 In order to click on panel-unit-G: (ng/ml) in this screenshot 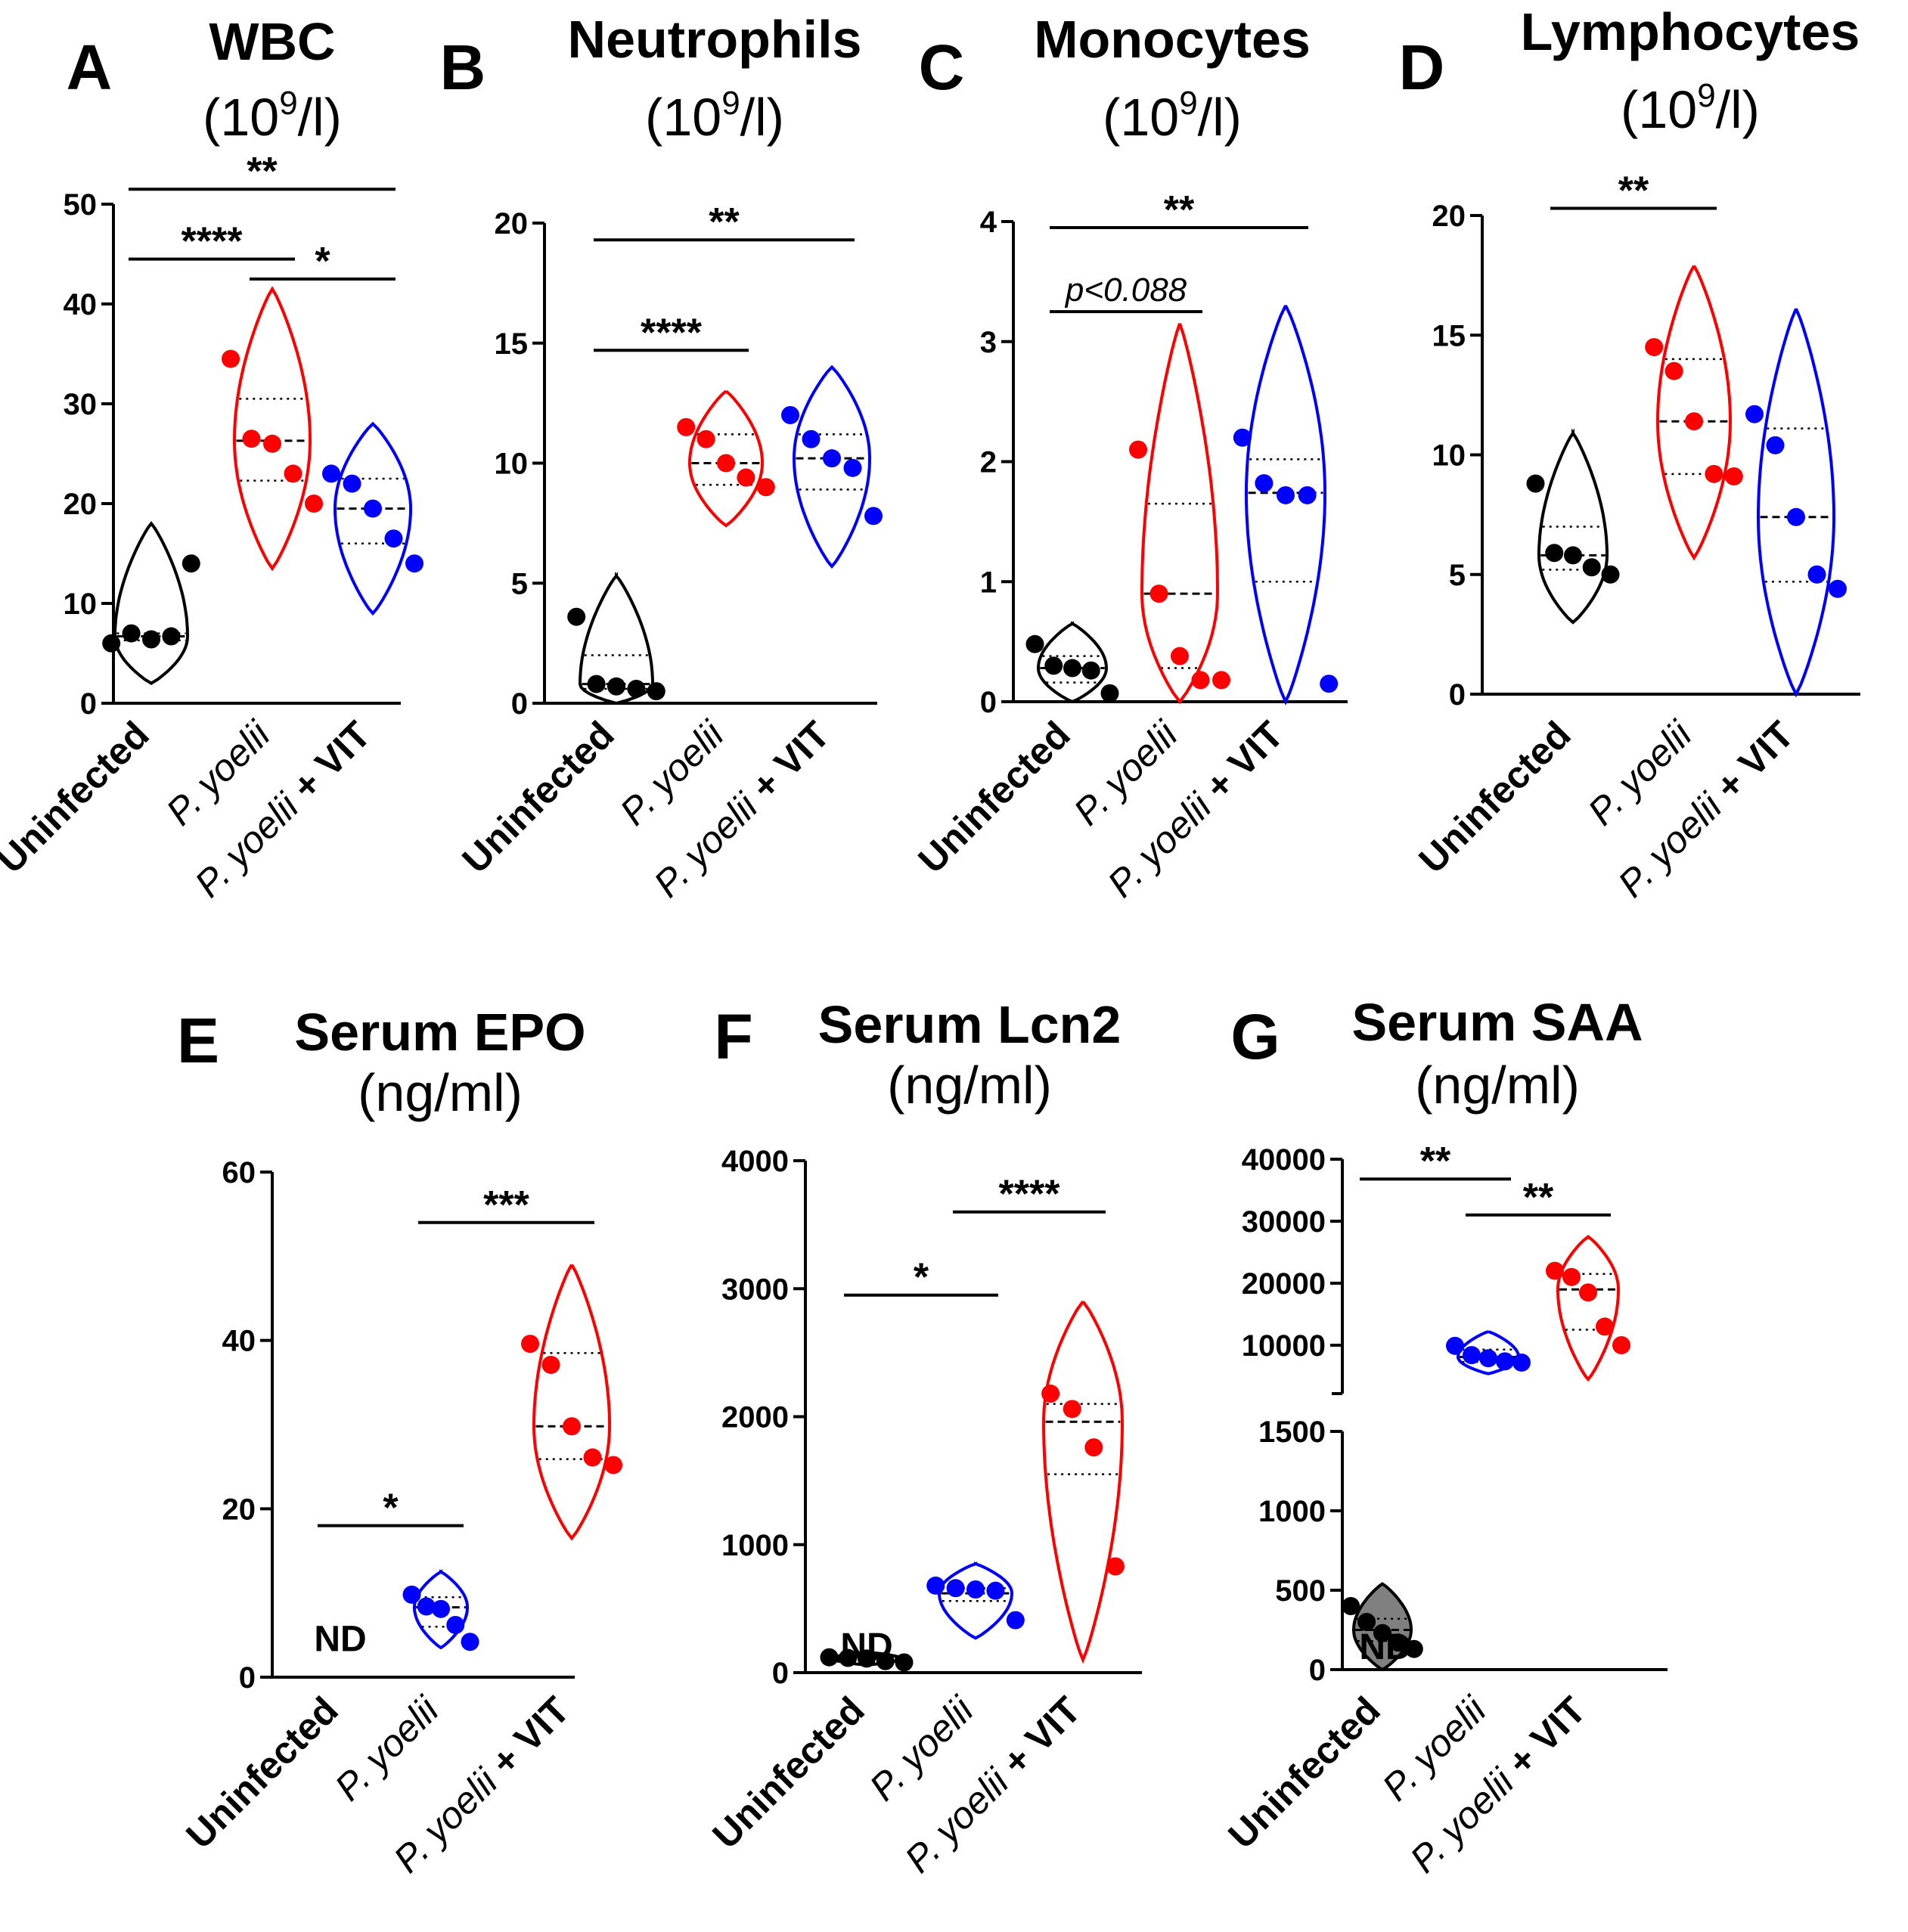, I will do `click(1498, 1086)`.